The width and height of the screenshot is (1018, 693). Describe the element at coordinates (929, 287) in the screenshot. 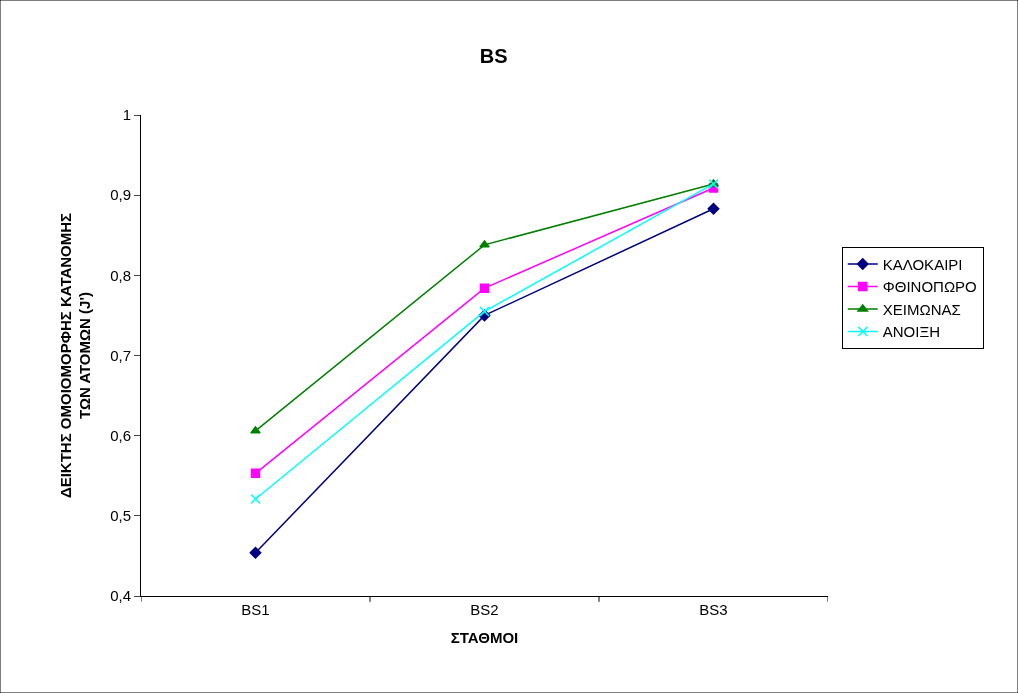

I see `legend-label: ΦΘΙΝΟΠΩΡΟ` at that location.